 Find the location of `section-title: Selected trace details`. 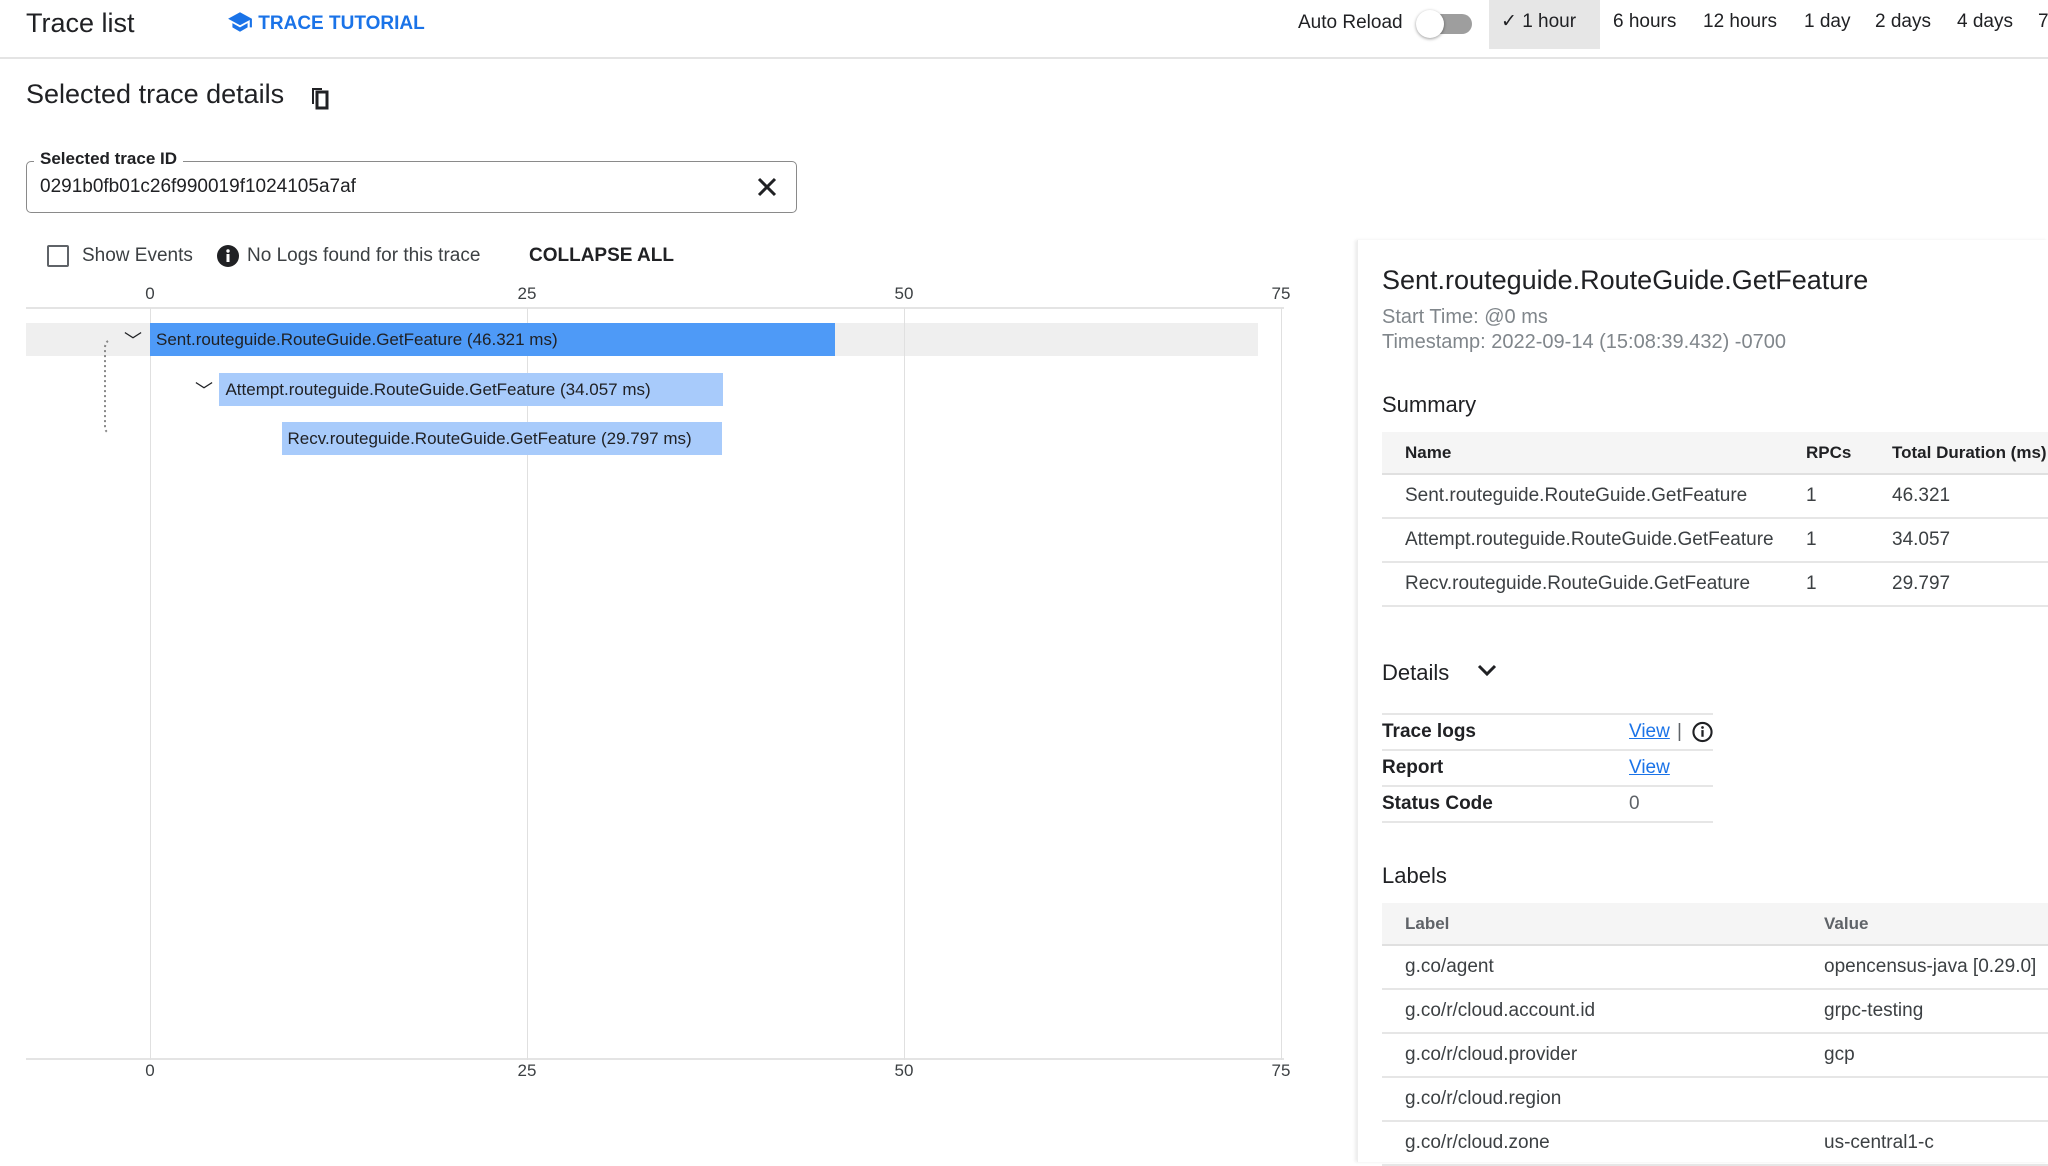

section-title: Selected trace details is located at coordinates (155, 94).